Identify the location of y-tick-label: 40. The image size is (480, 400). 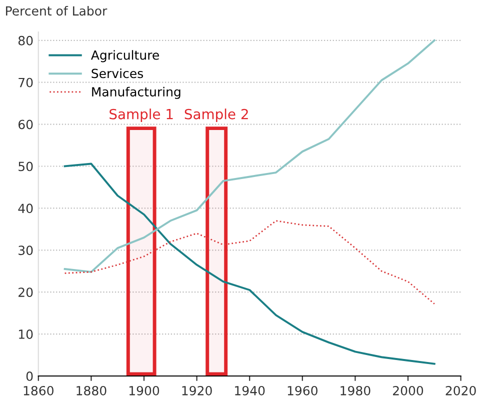
(25, 209).